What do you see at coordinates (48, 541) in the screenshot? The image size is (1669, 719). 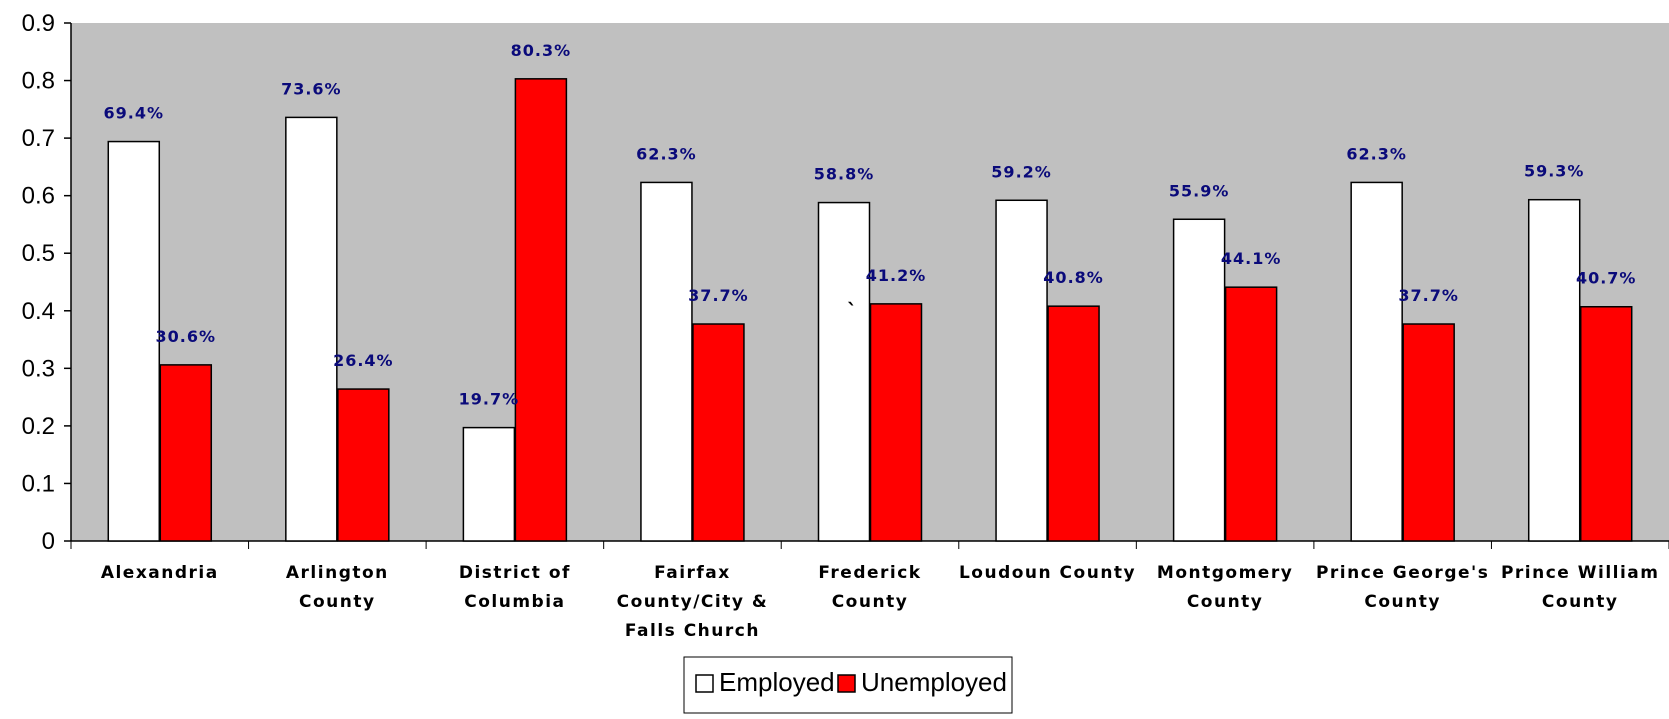 I see `y-tick-label: 0` at bounding box center [48, 541].